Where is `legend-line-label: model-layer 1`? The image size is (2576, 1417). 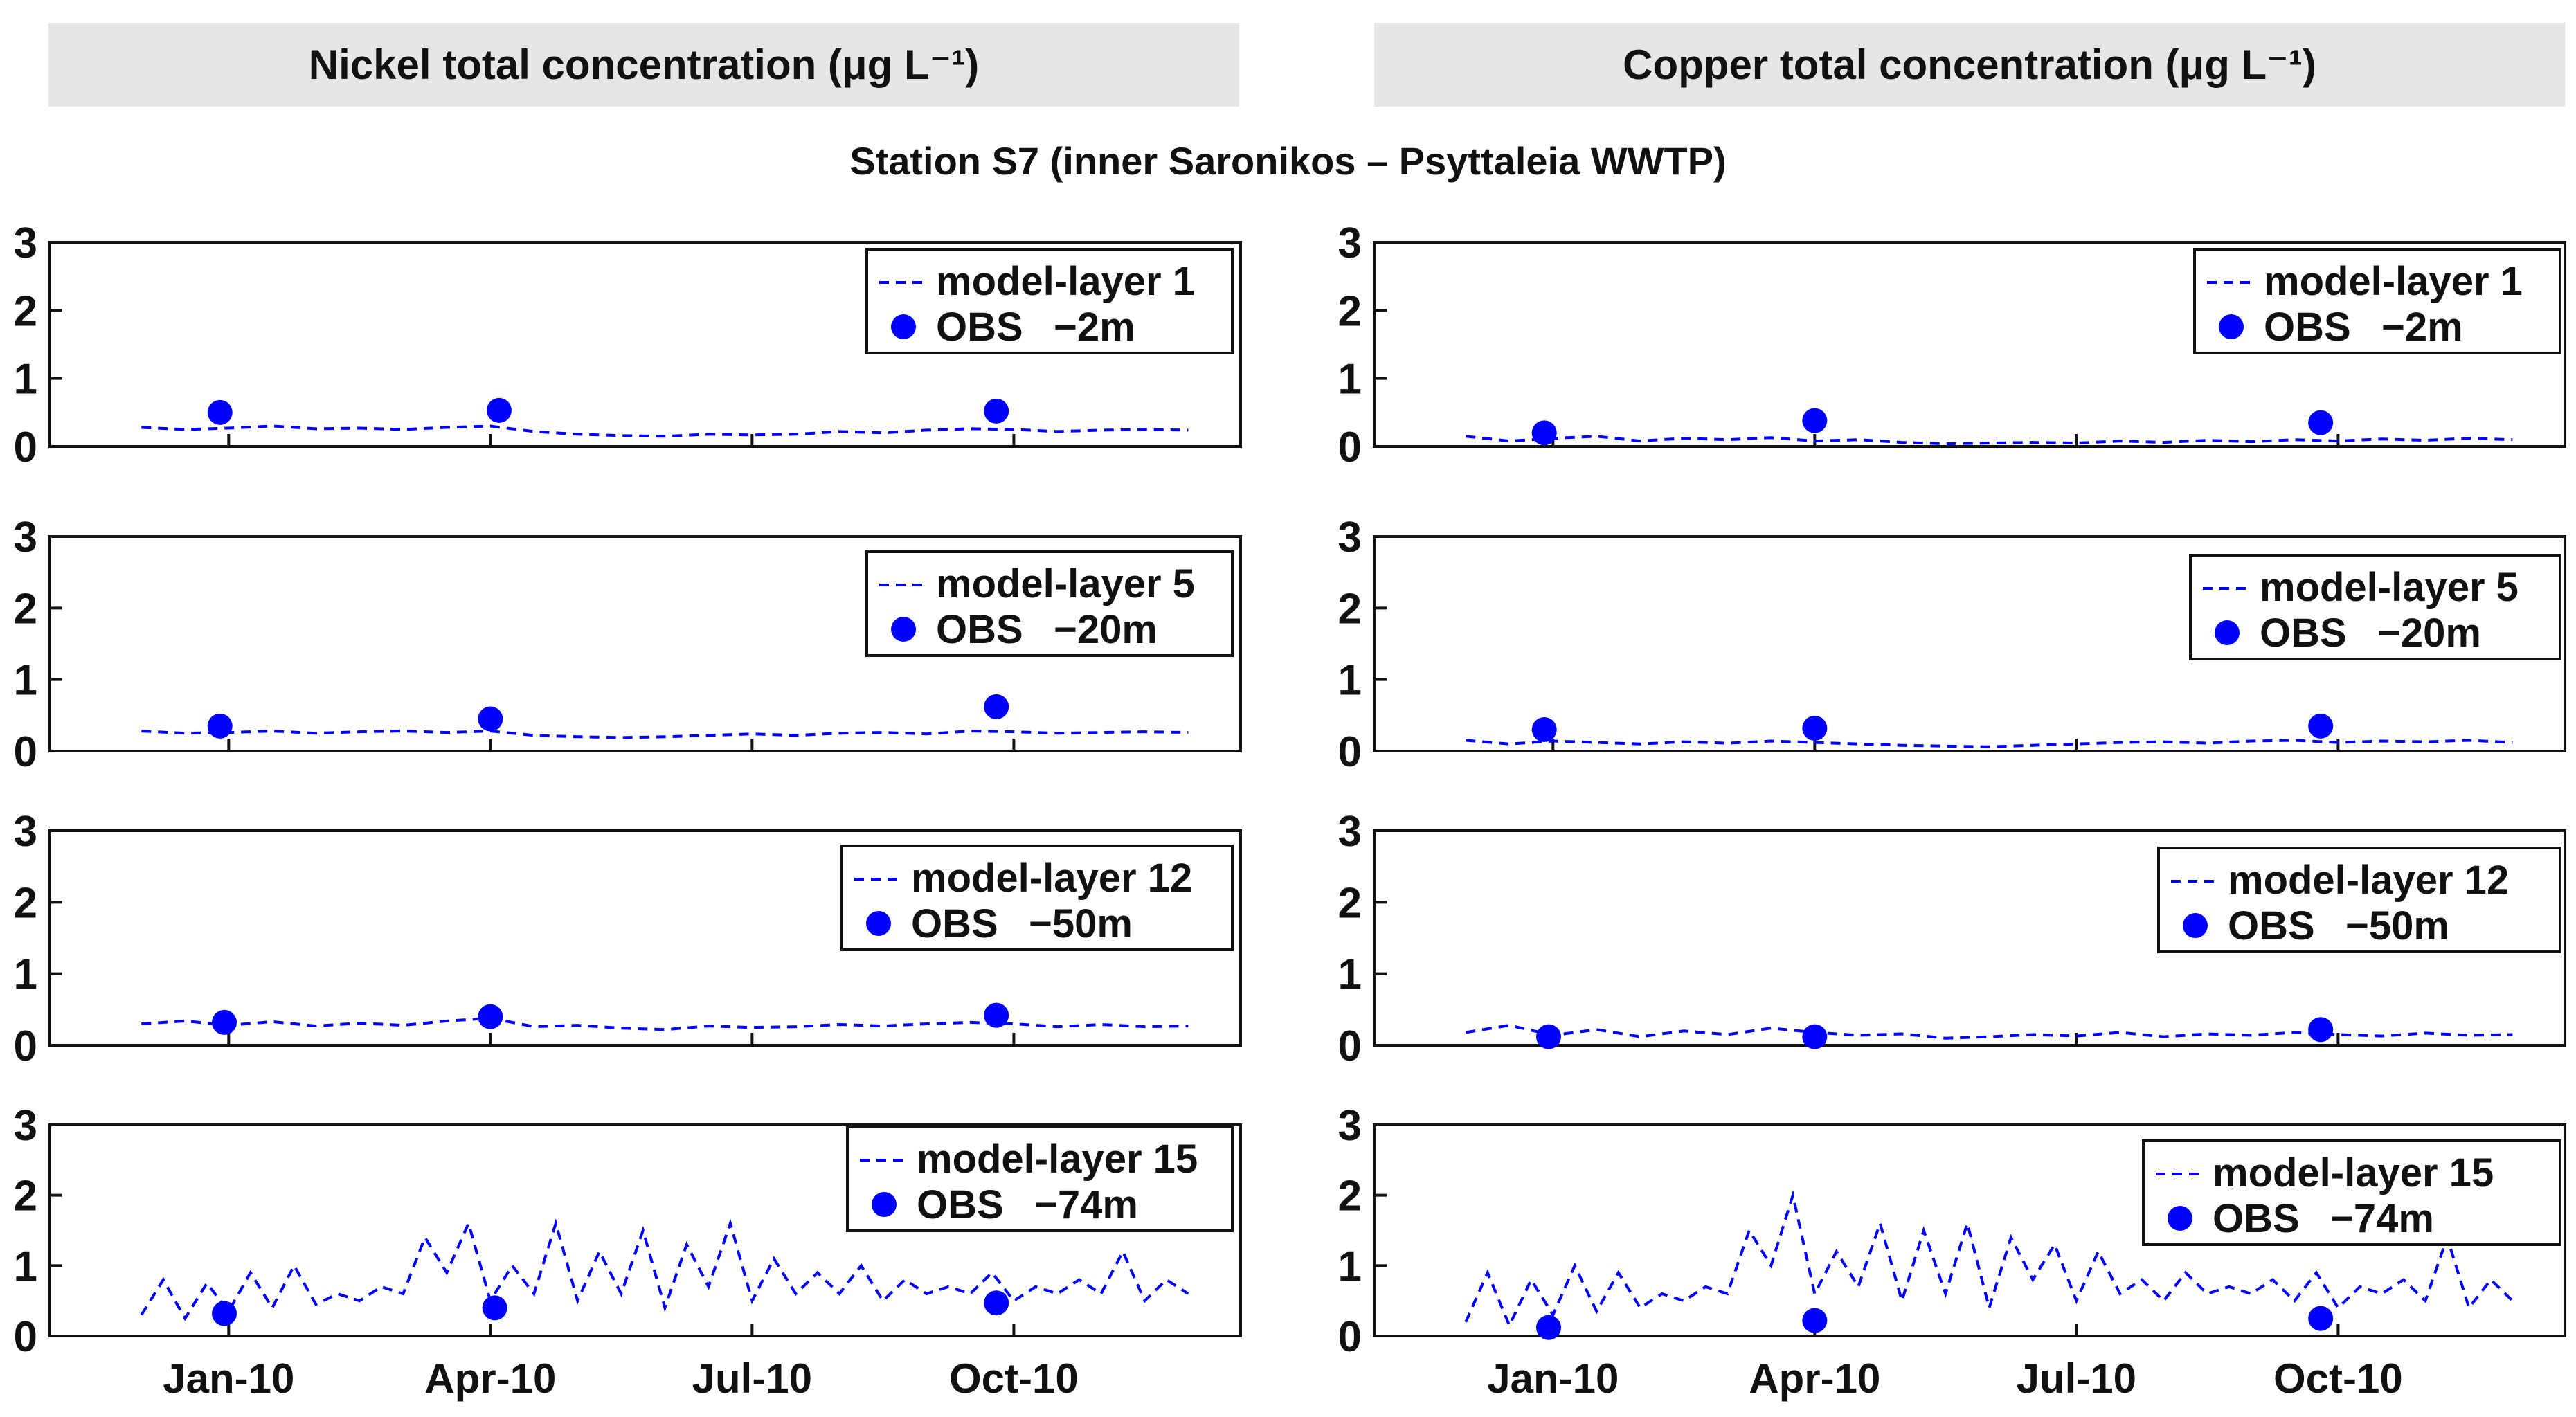
legend-line-label: model-layer 1 is located at coordinates (2393, 281).